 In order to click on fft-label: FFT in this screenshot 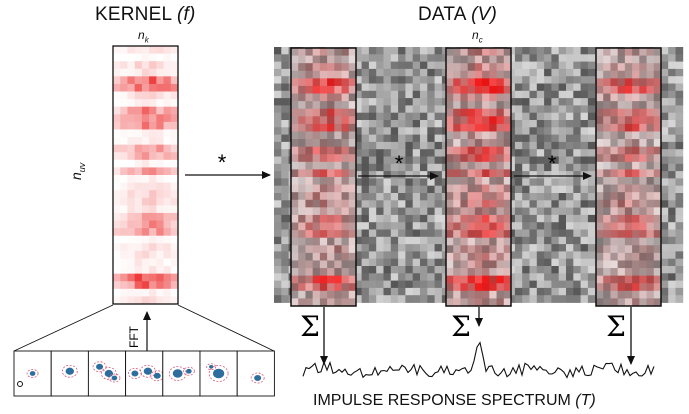, I will do `click(134, 336)`.